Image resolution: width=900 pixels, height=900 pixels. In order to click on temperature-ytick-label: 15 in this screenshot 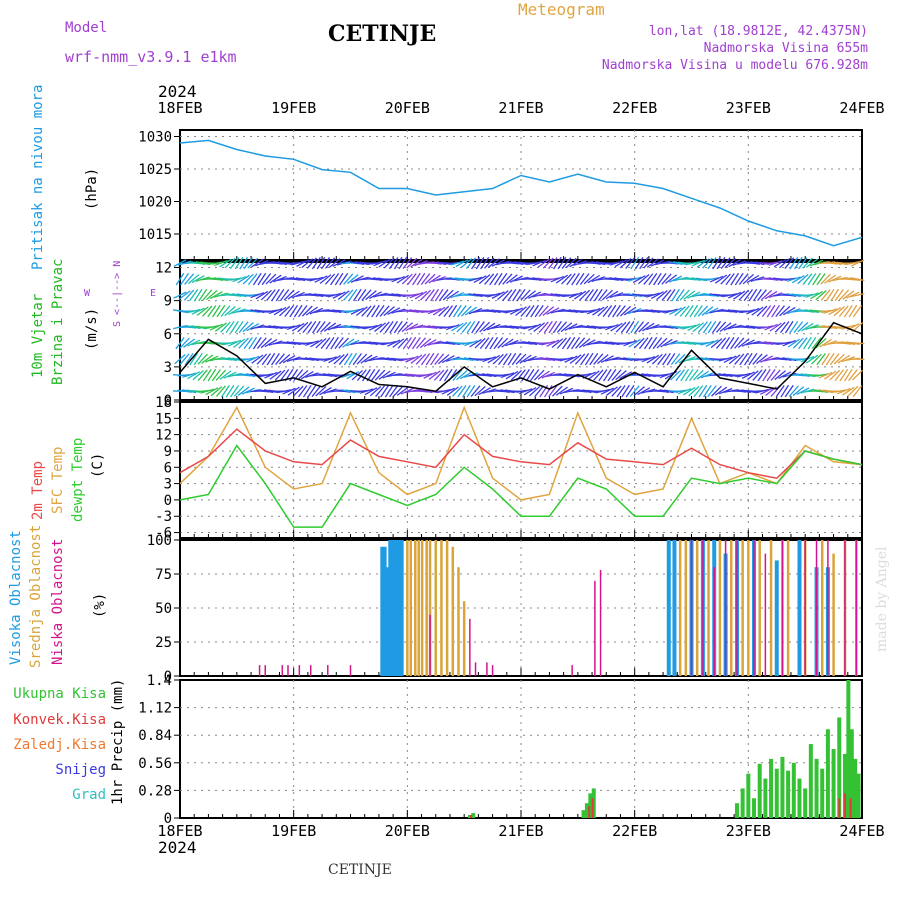, I will do `click(163, 419)`.